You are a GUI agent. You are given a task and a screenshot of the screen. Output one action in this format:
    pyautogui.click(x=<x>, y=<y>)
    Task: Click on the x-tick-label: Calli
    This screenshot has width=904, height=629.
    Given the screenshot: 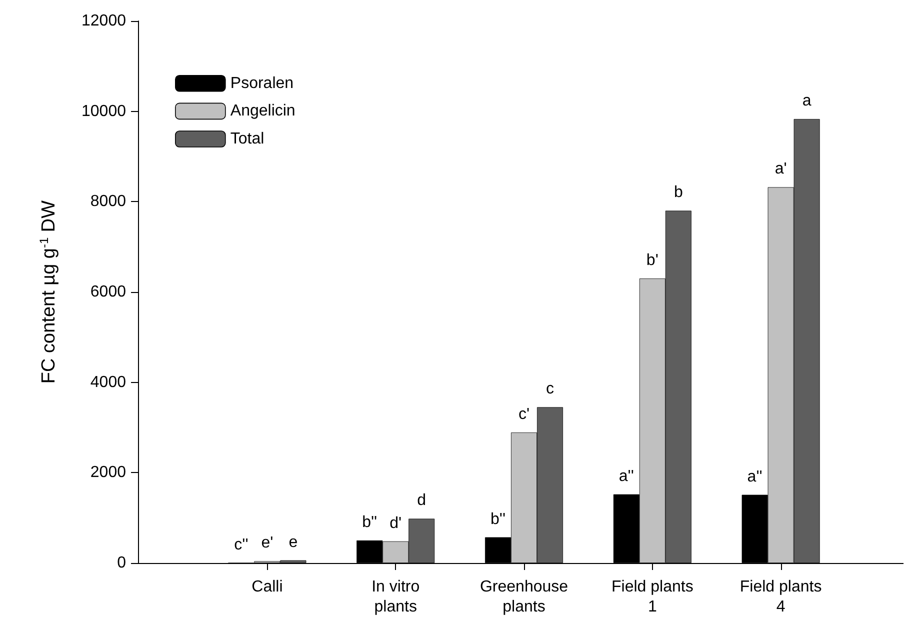 What is the action you would take?
    pyautogui.click(x=267, y=587)
    